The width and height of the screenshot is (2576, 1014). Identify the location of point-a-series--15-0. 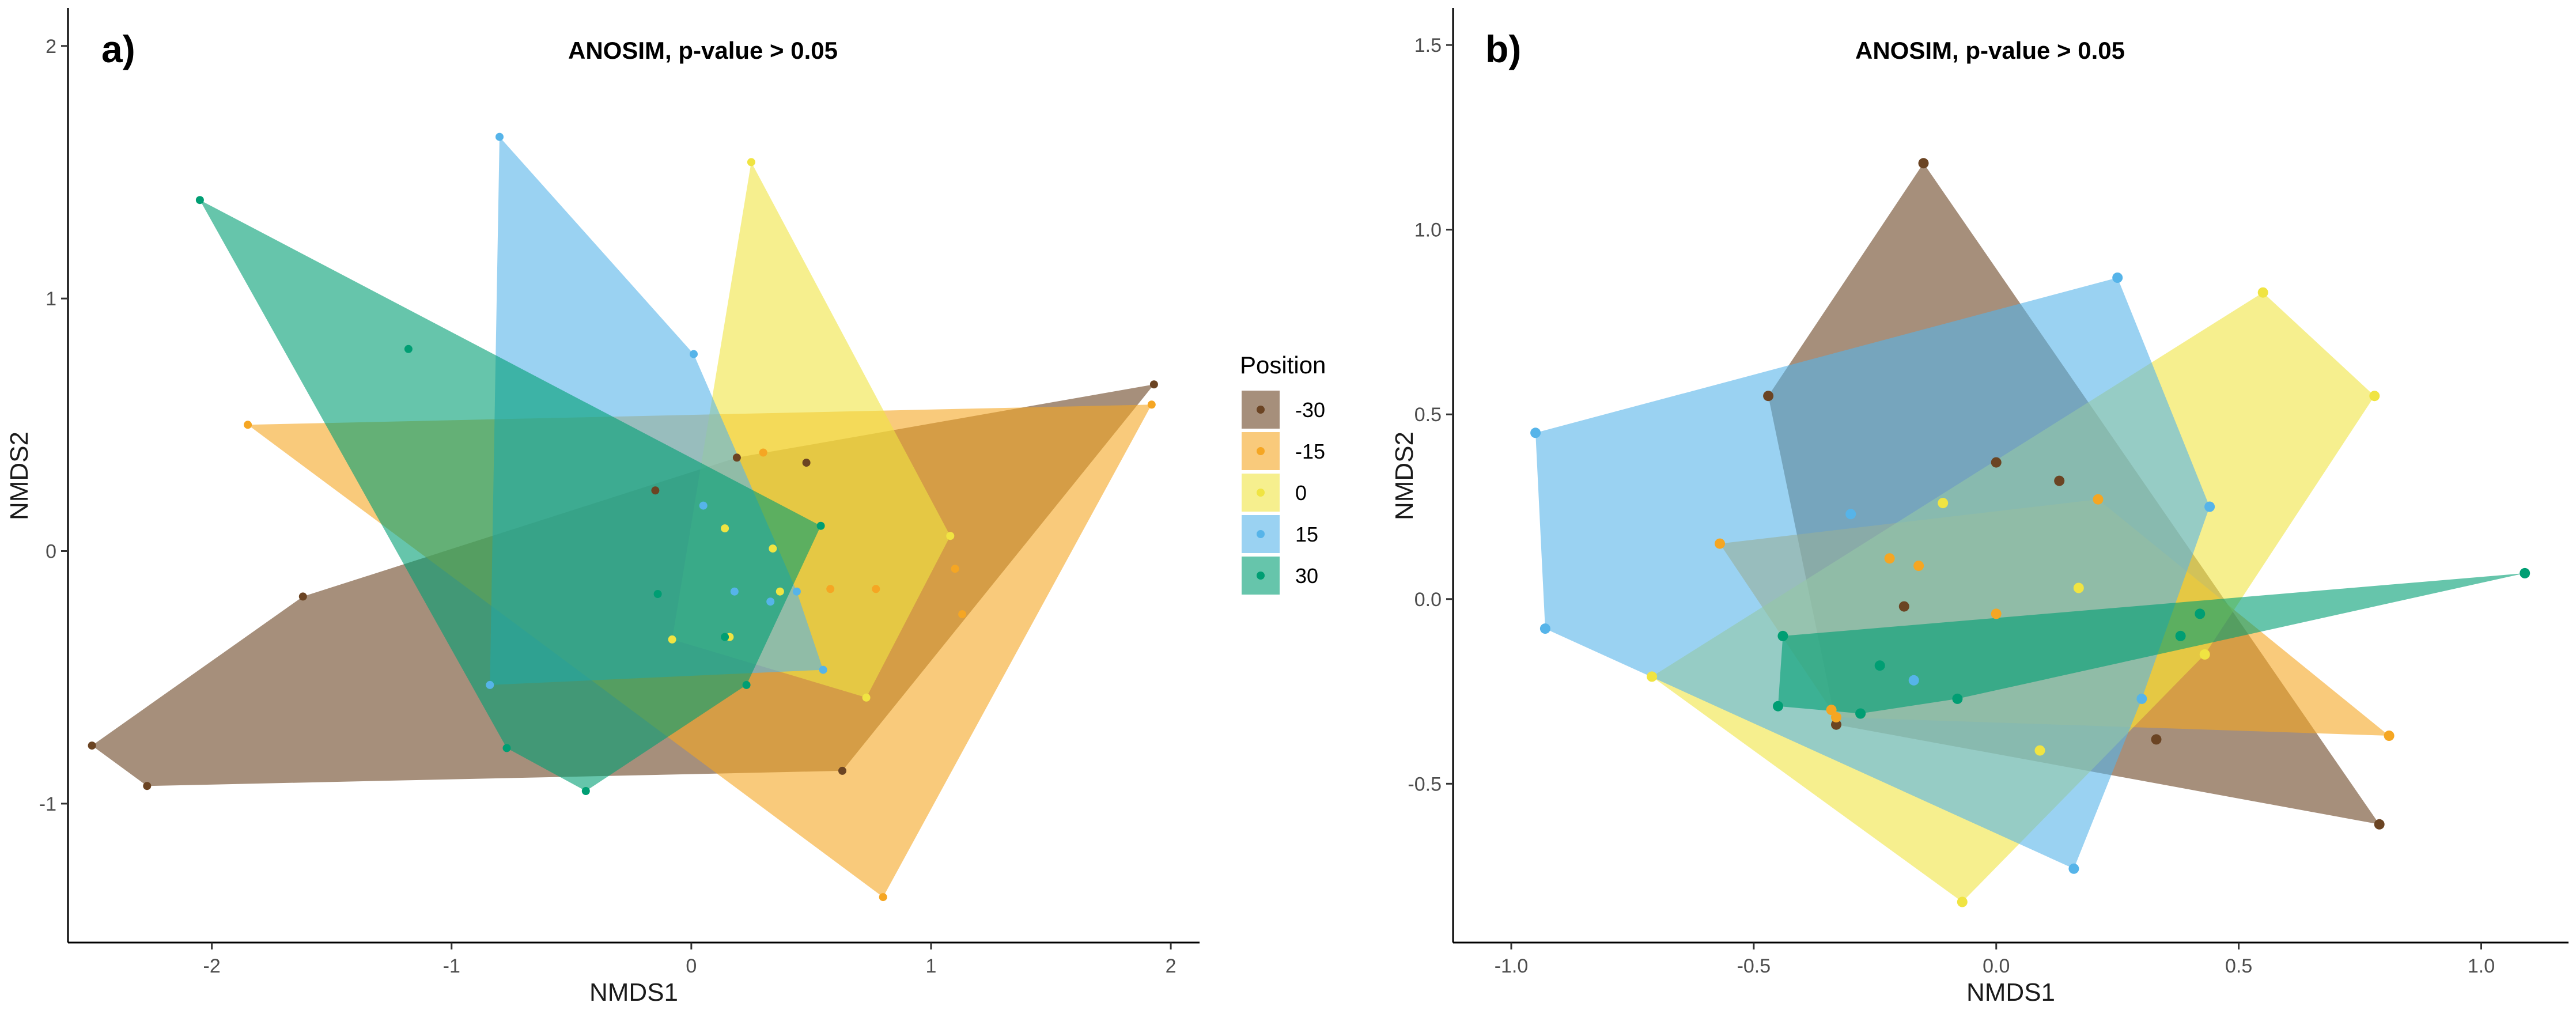
(248, 425).